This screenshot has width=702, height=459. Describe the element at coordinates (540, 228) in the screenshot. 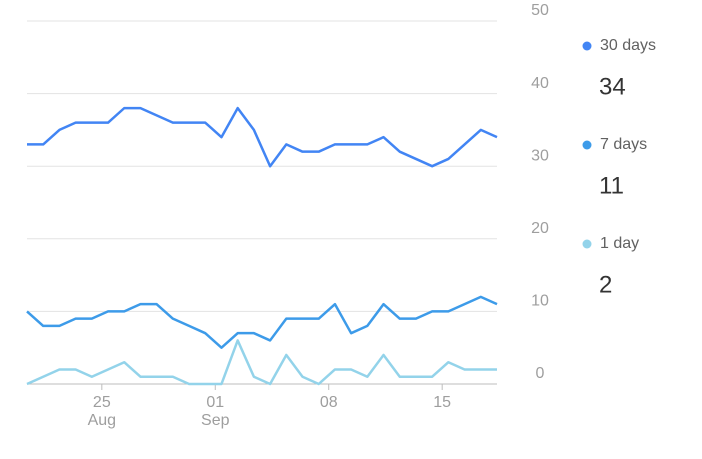

I see `y-tick-label: 20` at that location.